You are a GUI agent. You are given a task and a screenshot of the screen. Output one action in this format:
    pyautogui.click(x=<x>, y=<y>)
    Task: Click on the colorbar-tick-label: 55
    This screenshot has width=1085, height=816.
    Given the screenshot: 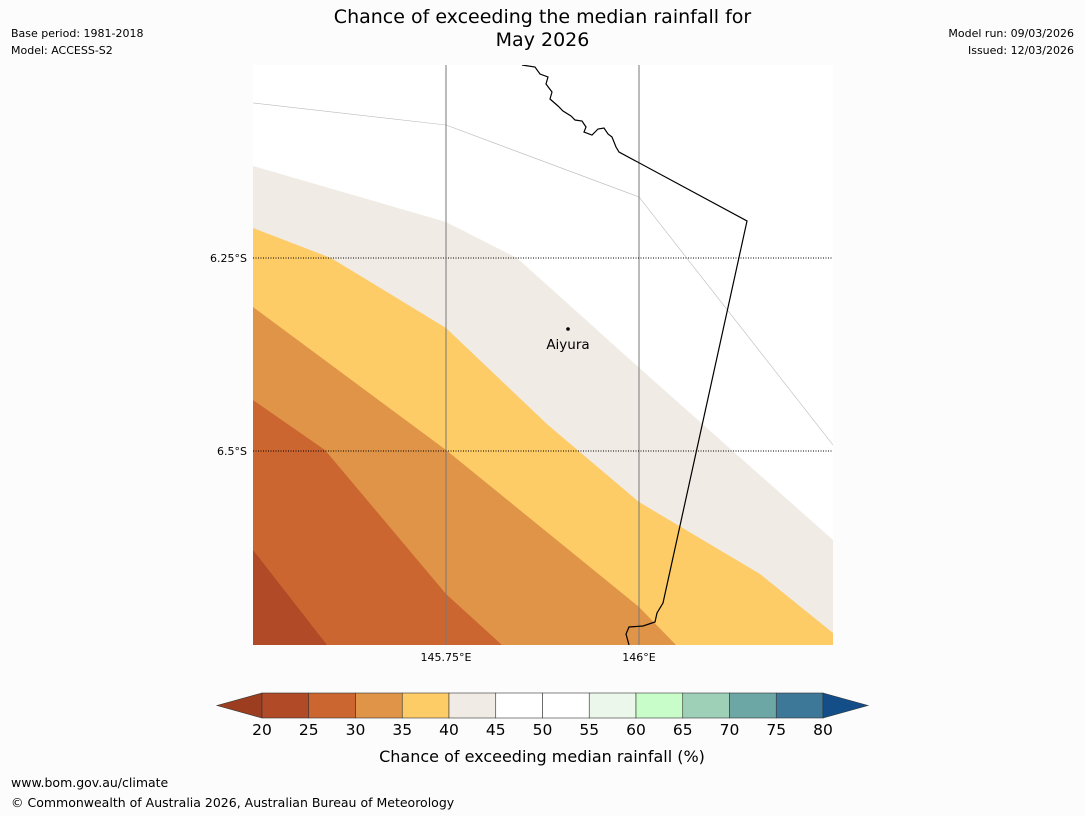 What is the action you would take?
    pyautogui.click(x=589, y=730)
    